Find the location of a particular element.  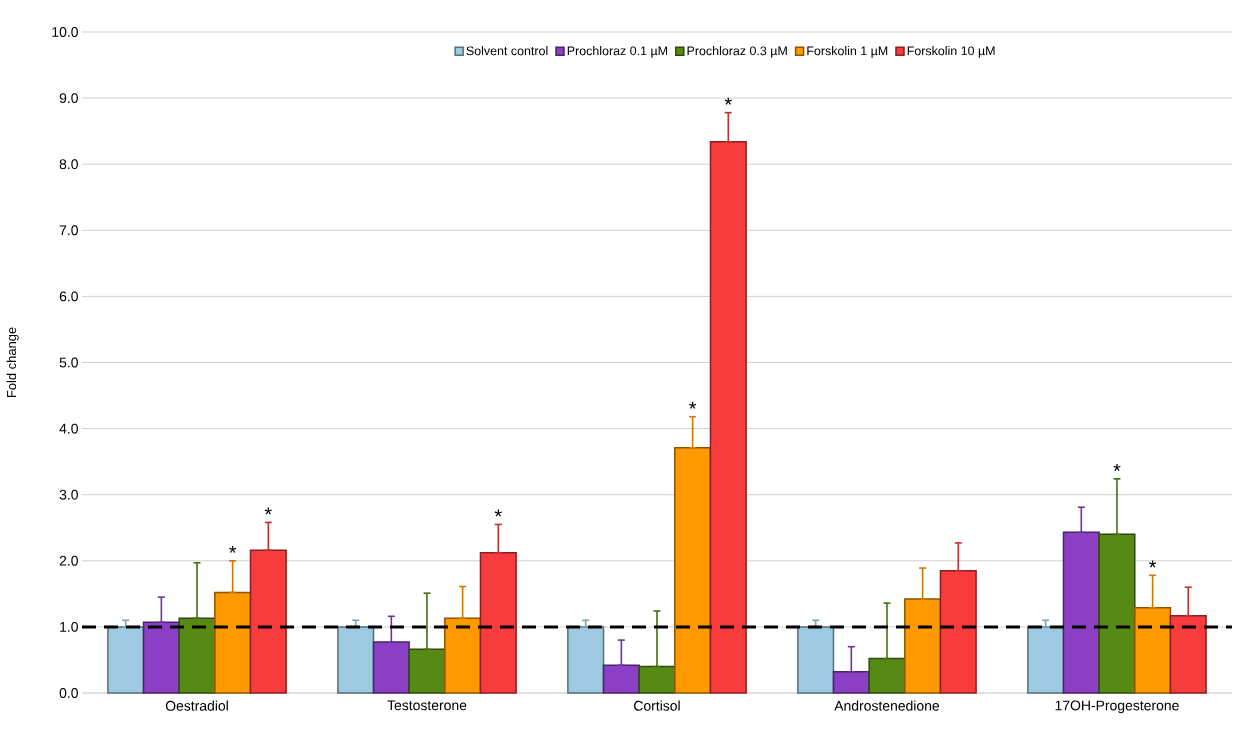

legend-label: Prochloraz 0.3 µM is located at coordinates (737, 52).